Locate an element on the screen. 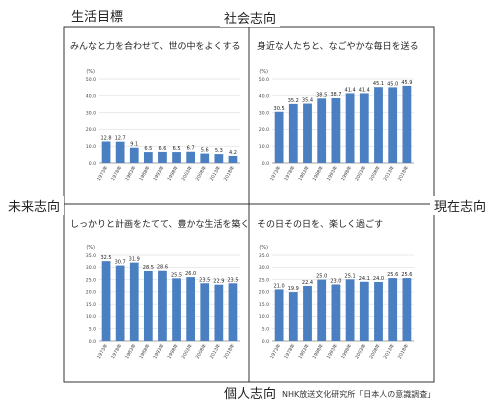 The width and height of the screenshot is (500, 404). data-label: 24.0 is located at coordinates (378, 279).